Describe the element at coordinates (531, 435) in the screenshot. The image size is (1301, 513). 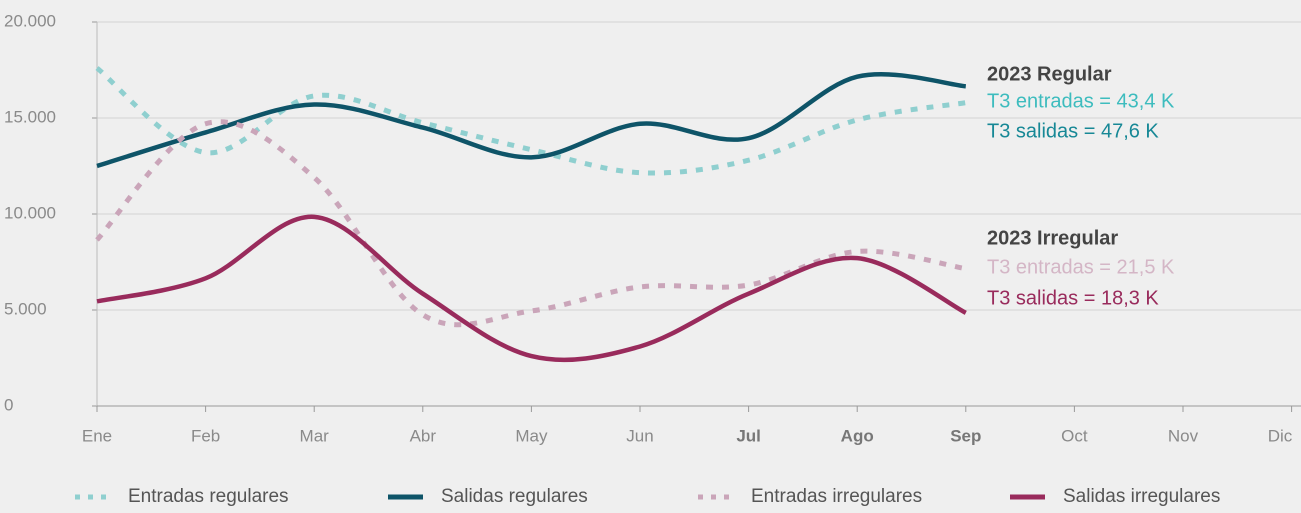
I see `x-tick-label: May` at that location.